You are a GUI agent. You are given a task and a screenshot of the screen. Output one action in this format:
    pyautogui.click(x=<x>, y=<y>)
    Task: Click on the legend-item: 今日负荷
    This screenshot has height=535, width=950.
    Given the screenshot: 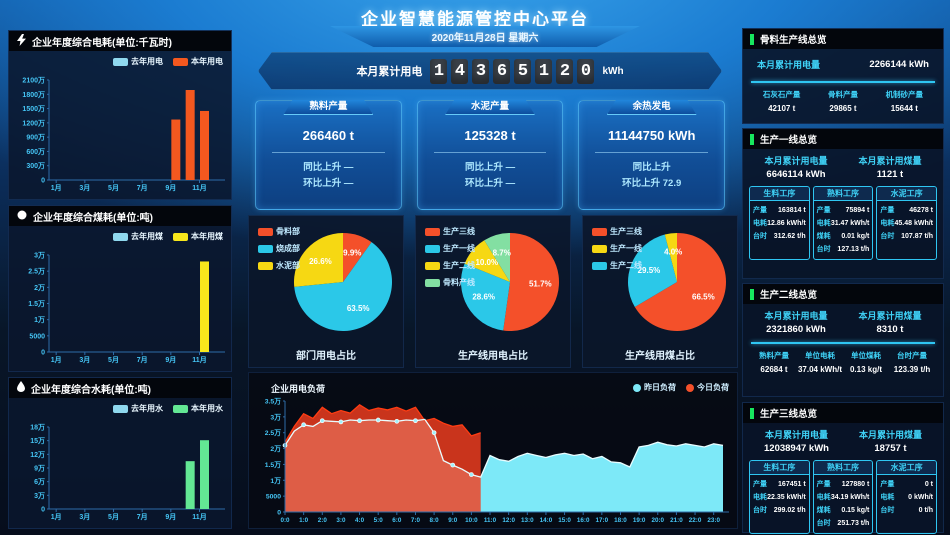 What is the action you would take?
    pyautogui.click(x=707, y=387)
    